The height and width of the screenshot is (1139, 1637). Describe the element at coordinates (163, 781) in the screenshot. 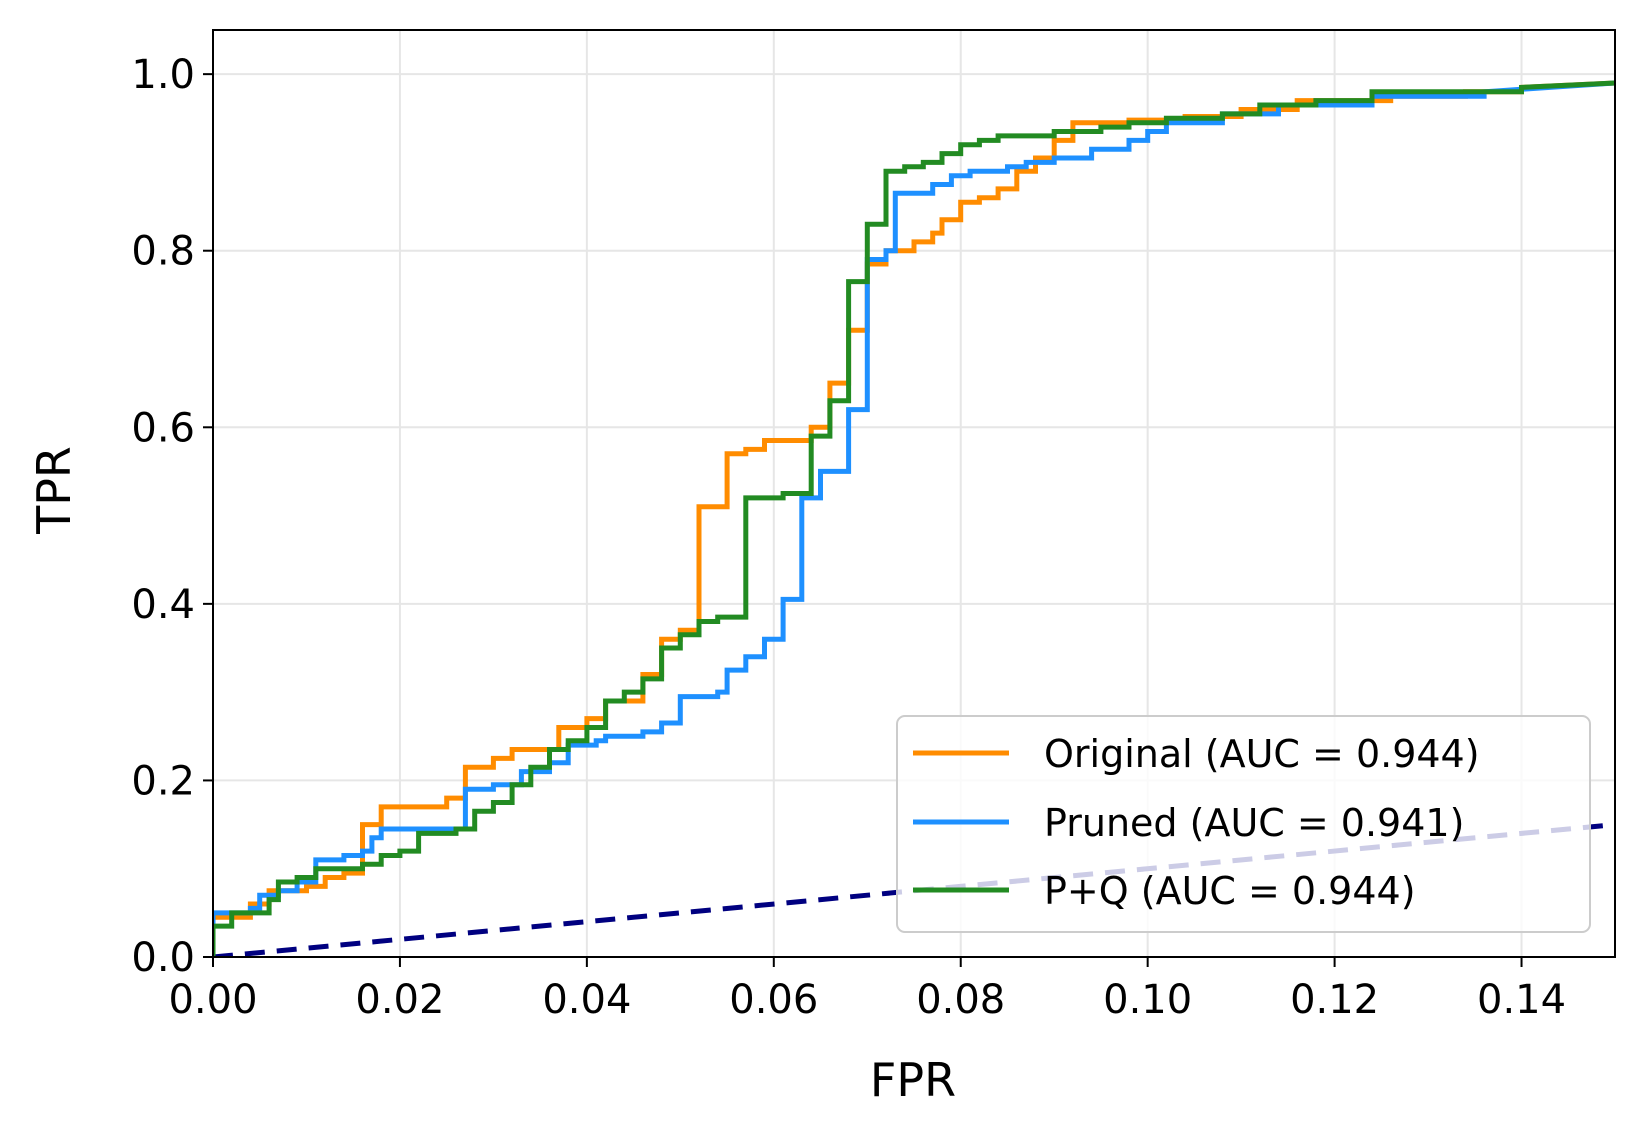

I see `y-tick-label: 0.2` at that location.